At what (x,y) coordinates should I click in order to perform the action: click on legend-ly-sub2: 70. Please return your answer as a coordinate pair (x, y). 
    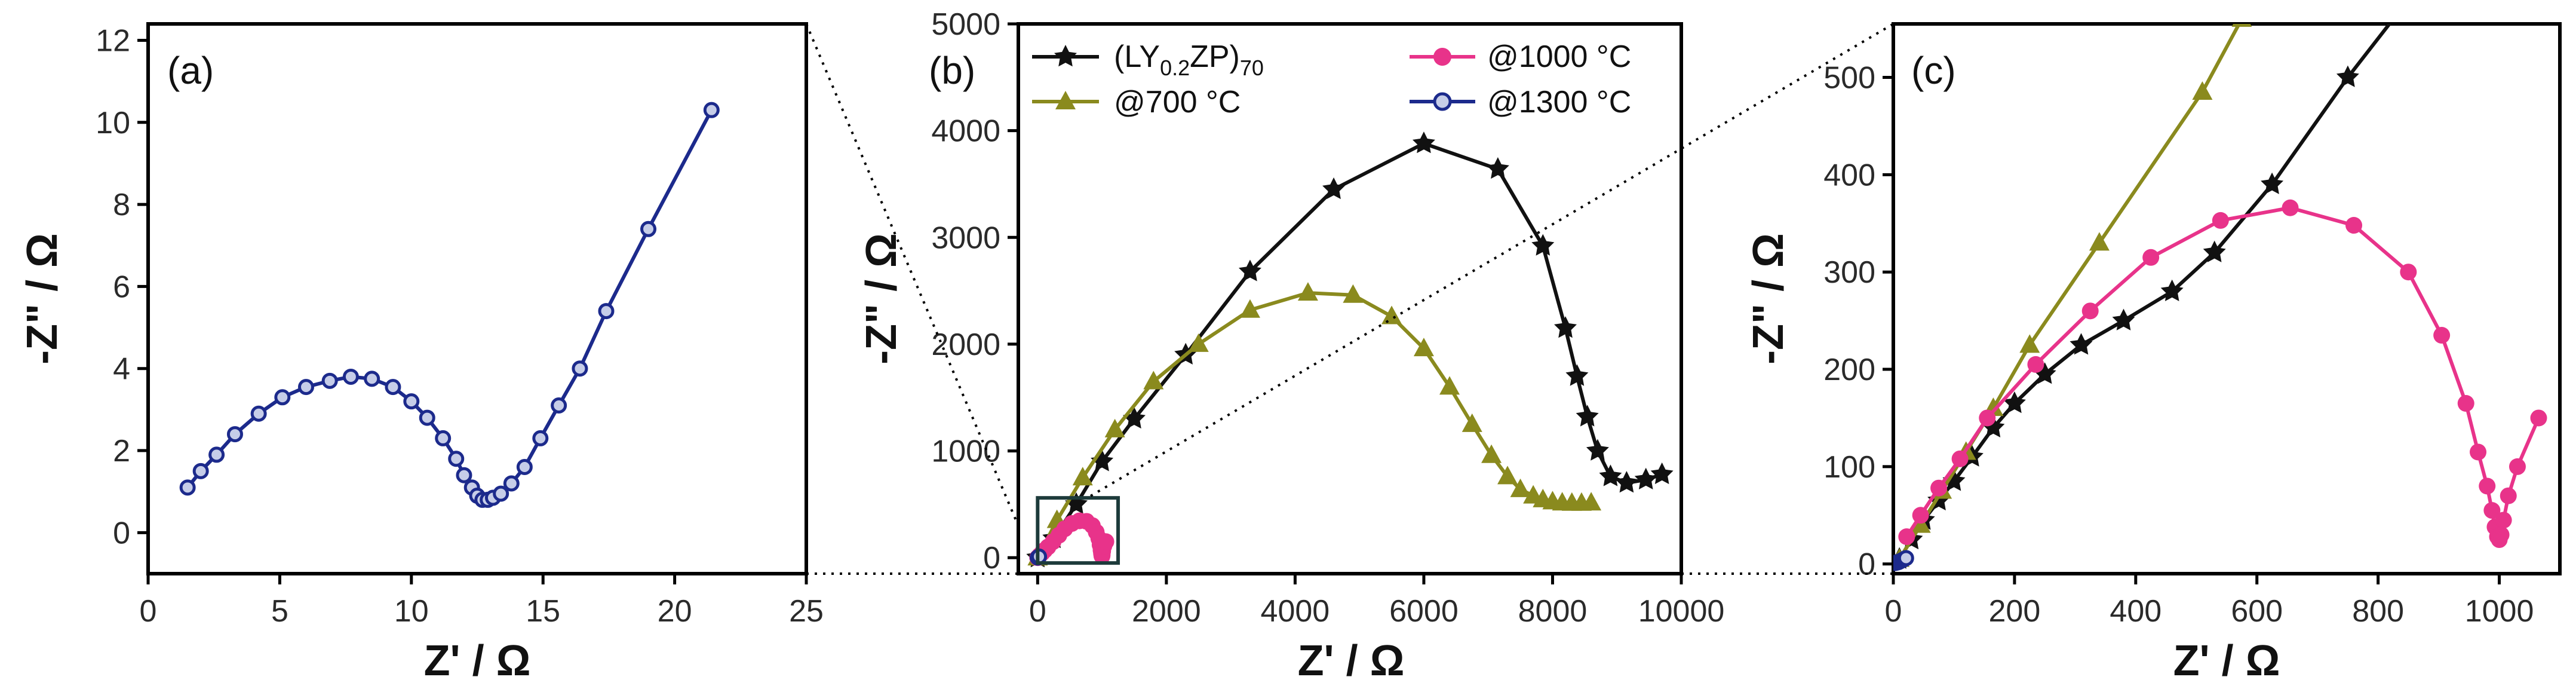
    Looking at the image, I should click on (1252, 68).